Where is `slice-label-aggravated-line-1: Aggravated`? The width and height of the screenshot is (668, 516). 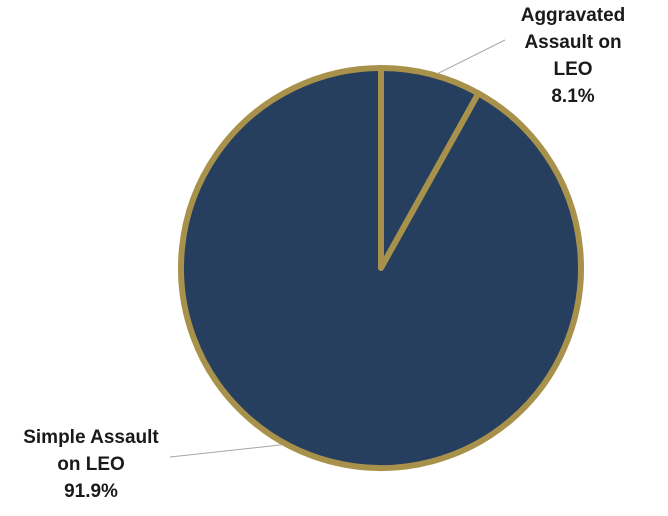
slice-label-aggravated-line-1: Aggravated is located at coordinates (573, 15).